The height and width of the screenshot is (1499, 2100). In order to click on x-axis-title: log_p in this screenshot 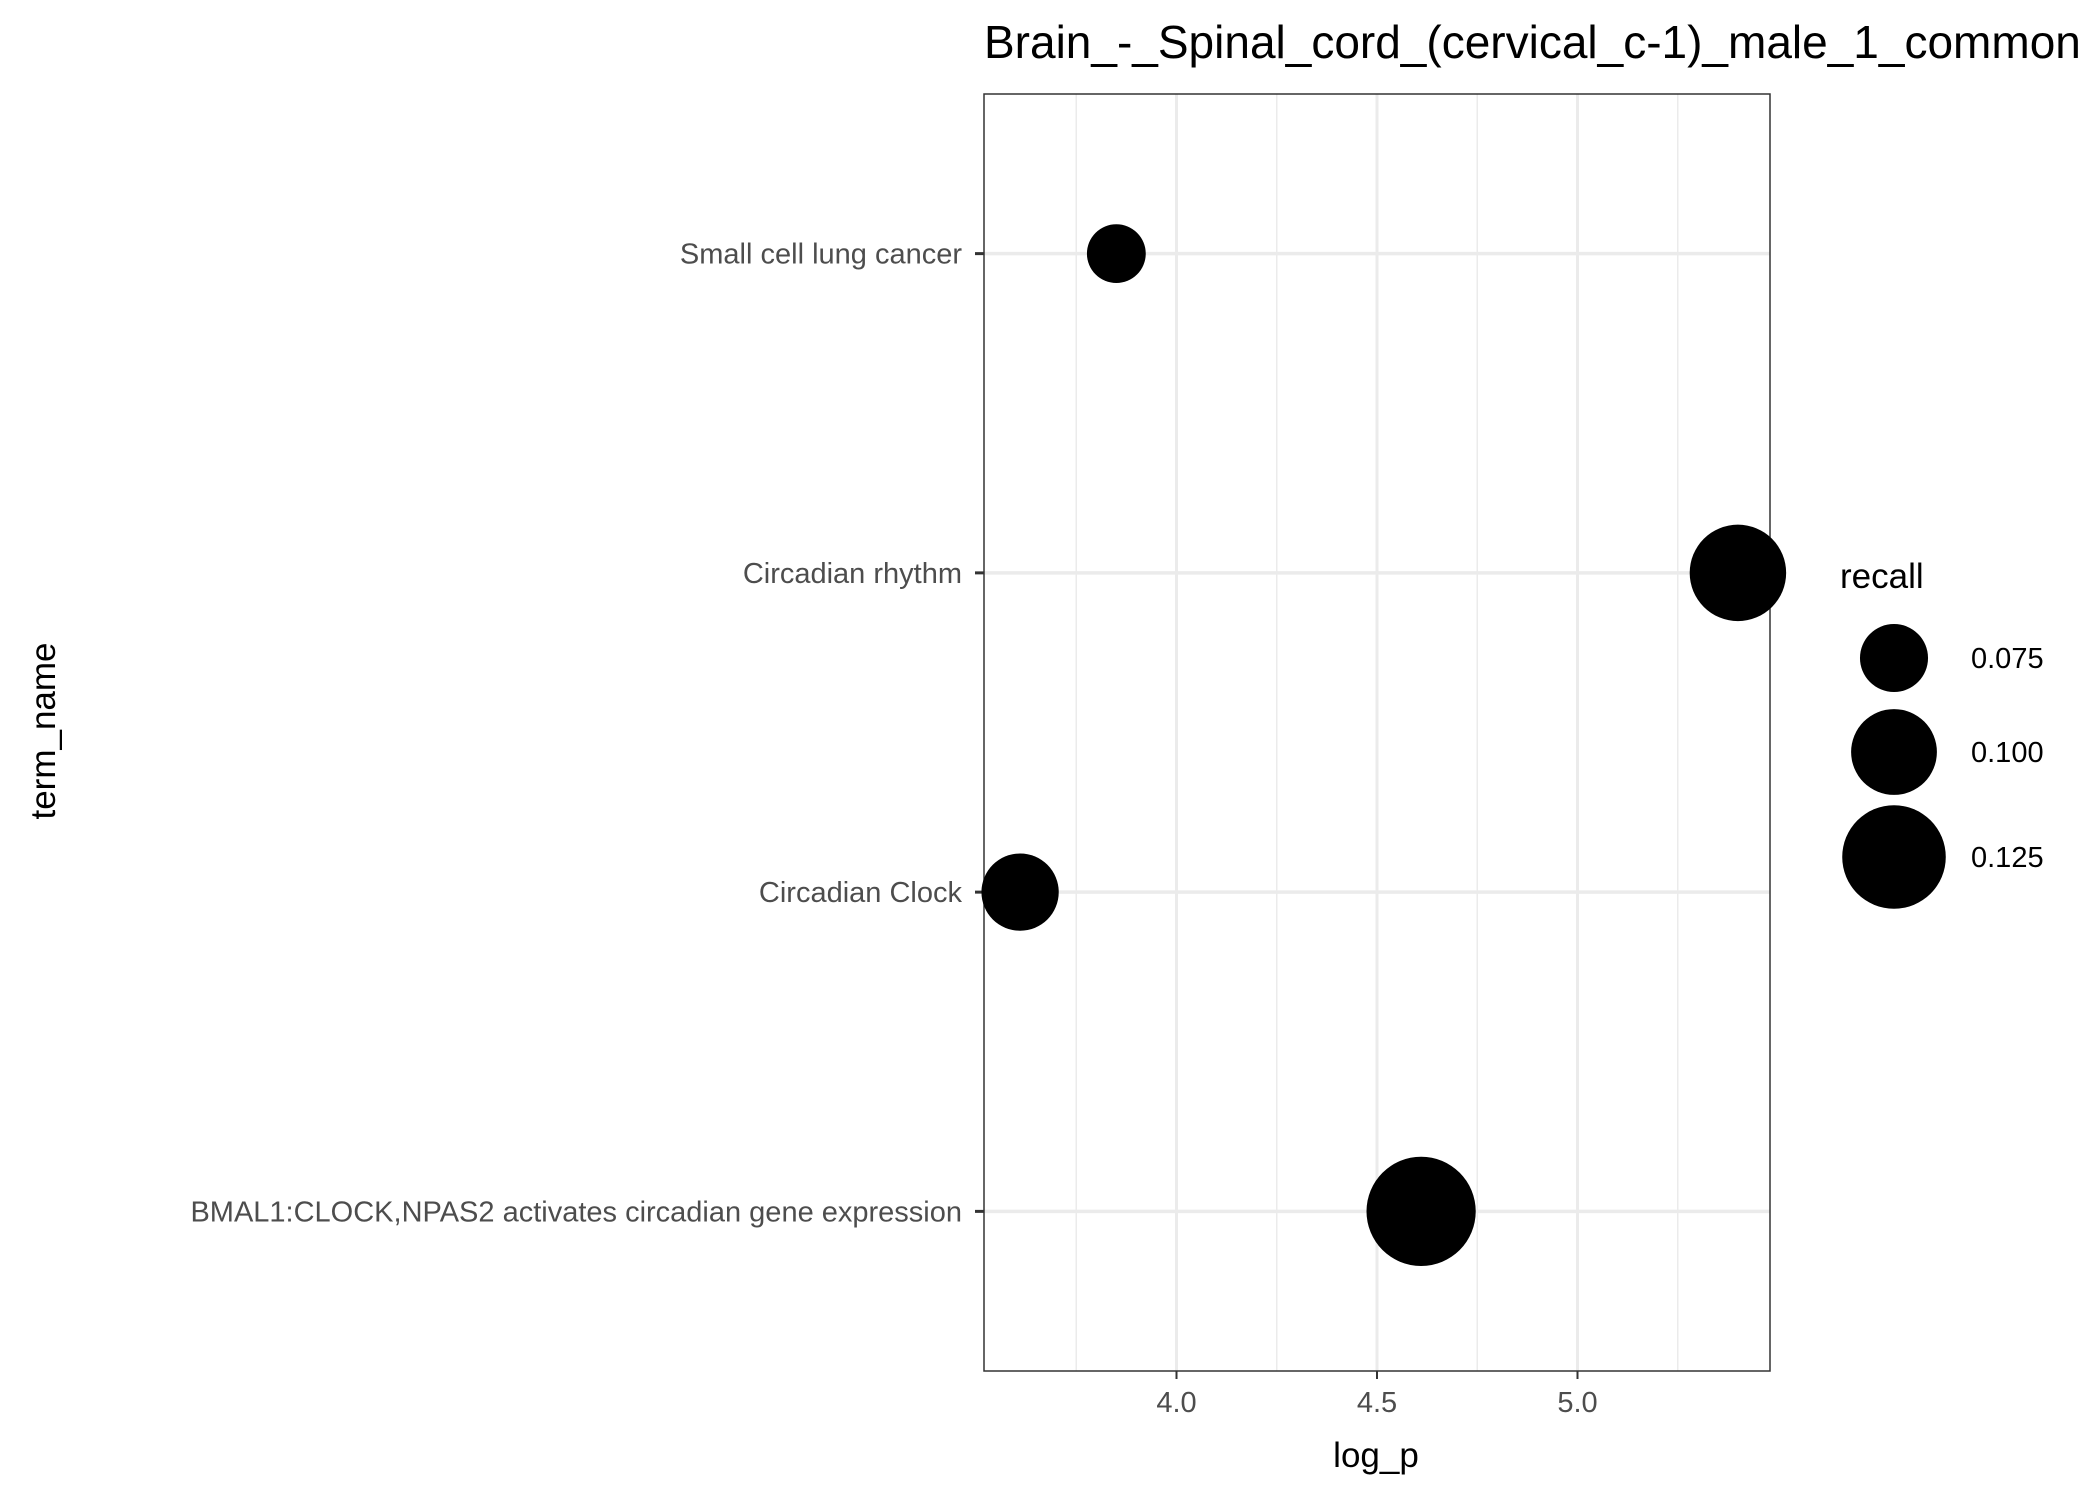, I will do `click(1376, 1455)`.